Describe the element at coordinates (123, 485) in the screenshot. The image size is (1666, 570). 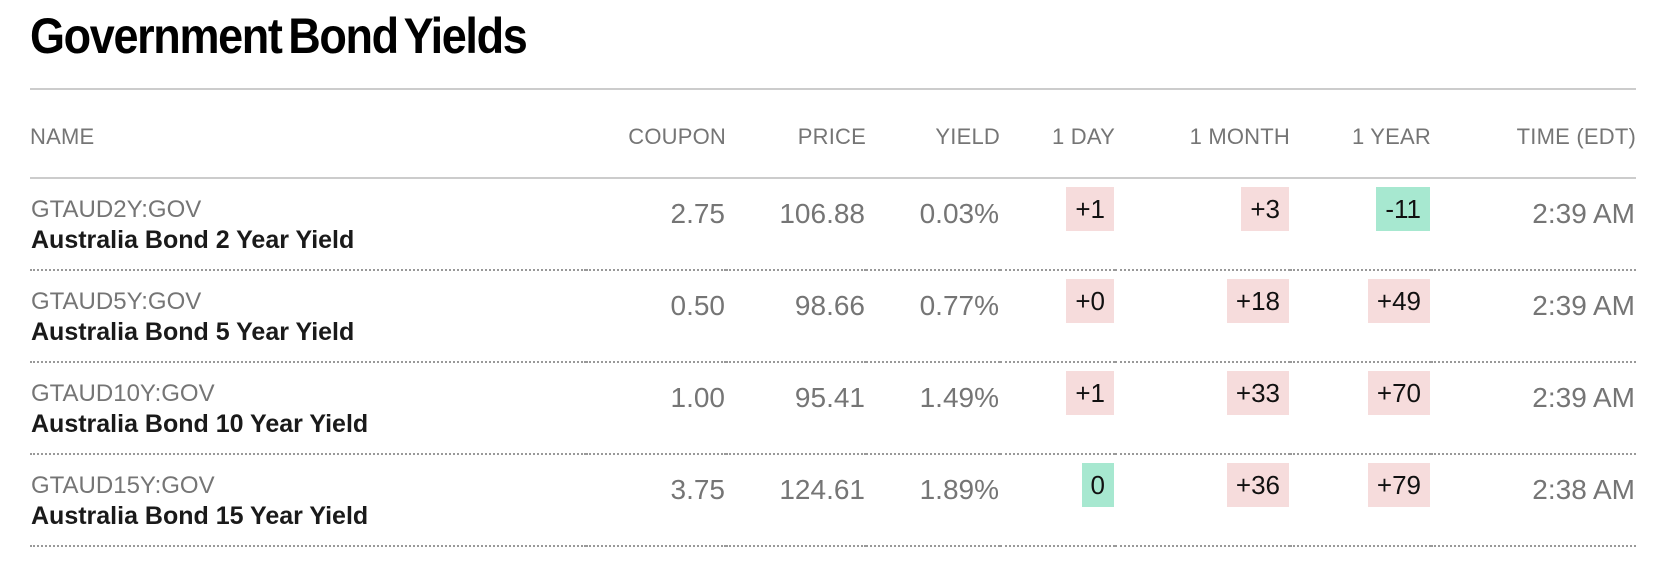
I see `bond-ticker: GTAUD15Y:GOV` at that location.